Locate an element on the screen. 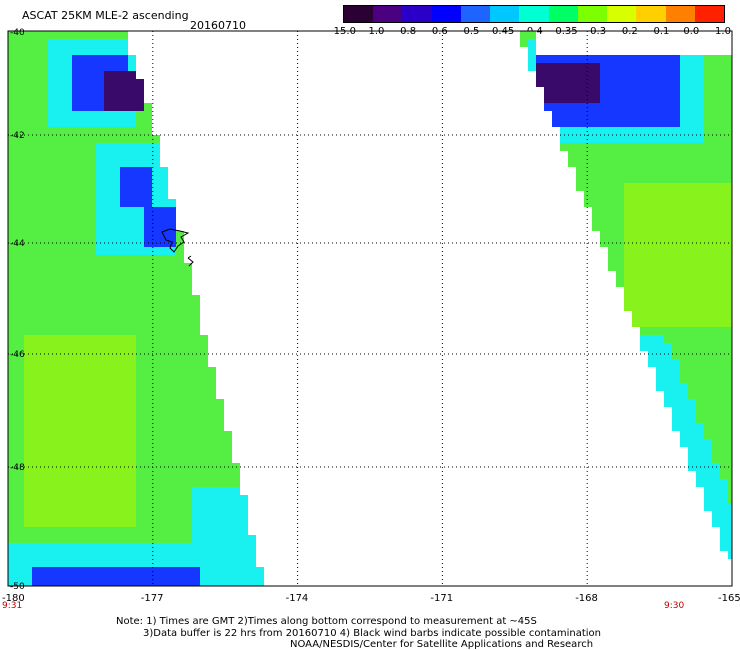 Image resolution: width=740 pixels, height=650 pixels. island-outline is located at coordinates (177, 247).